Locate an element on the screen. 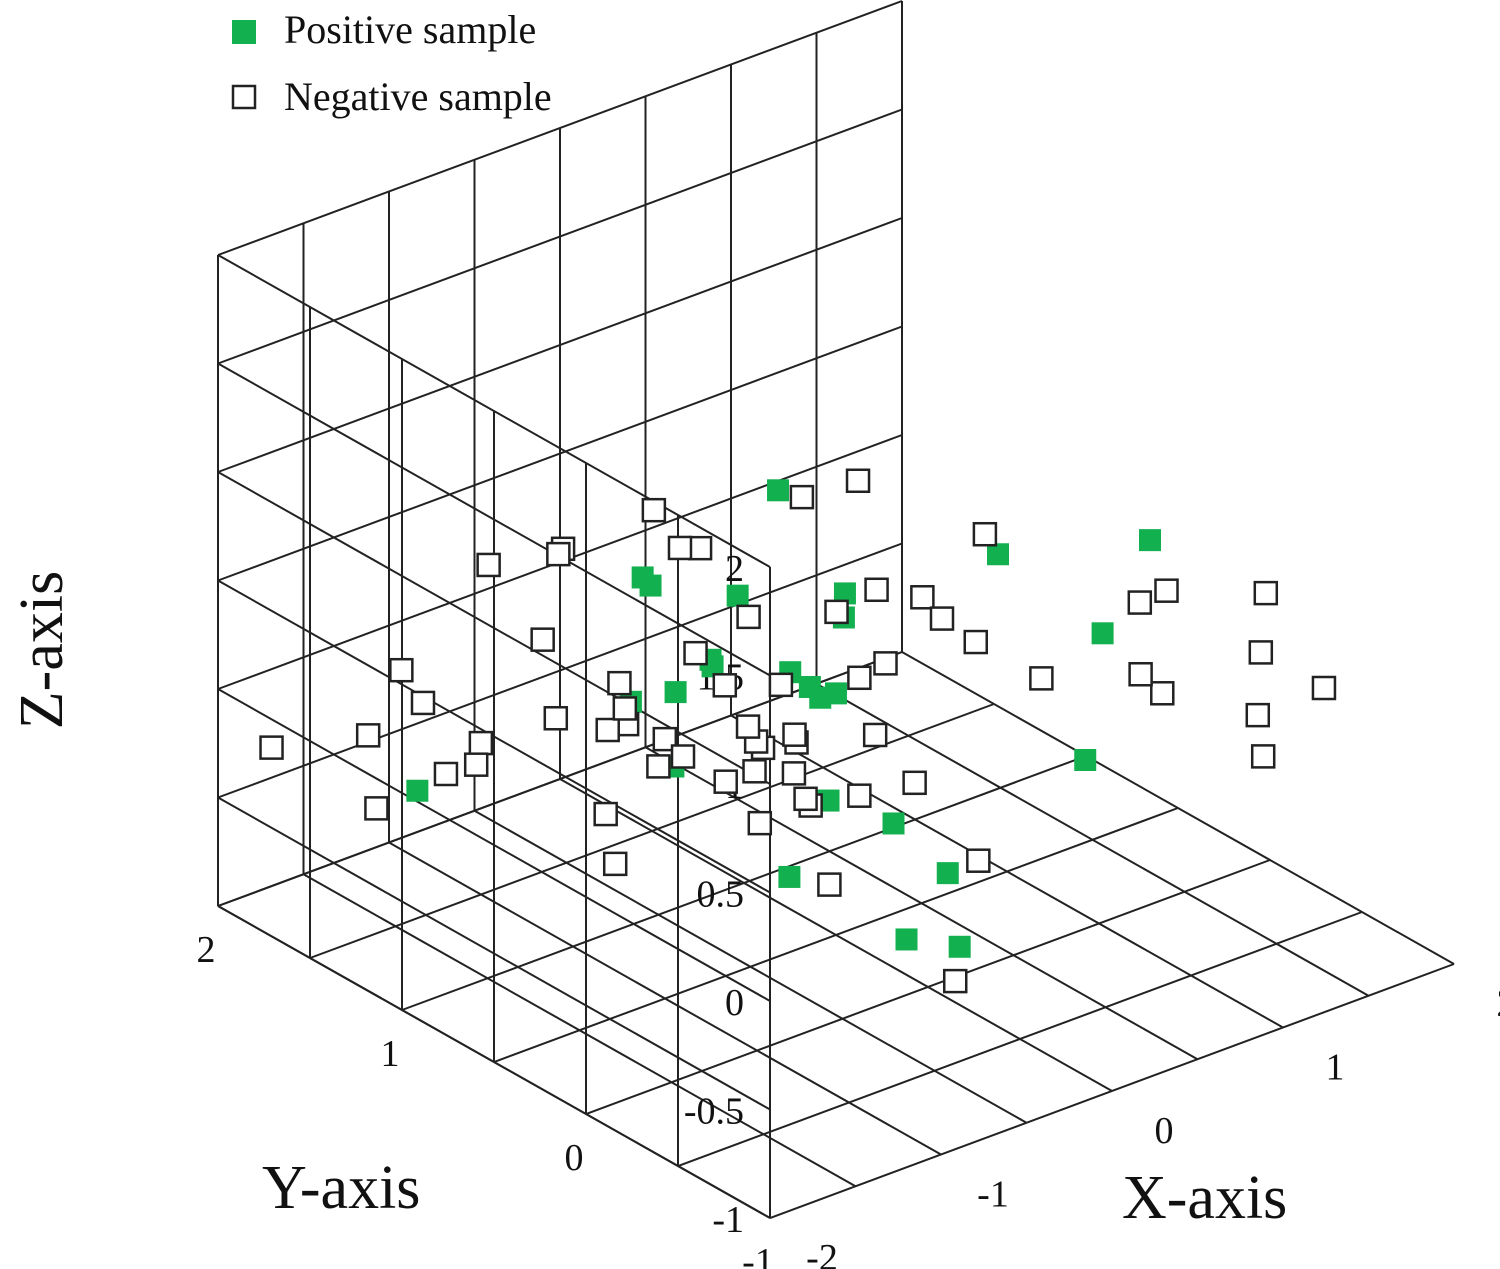  x-tick-label: 1 is located at coordinates (1335, 1068).